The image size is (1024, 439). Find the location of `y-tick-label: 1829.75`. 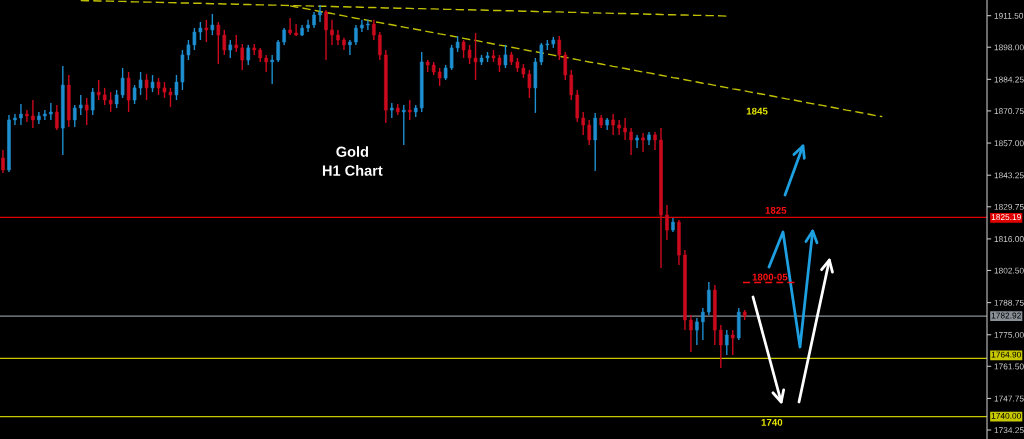

y-tick-label: 1829.75 is located at coordinates (1009, 206).